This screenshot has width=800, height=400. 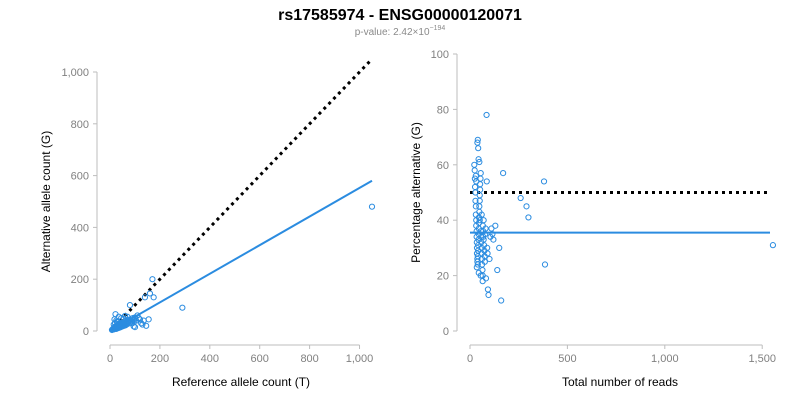 What do you see at coordinates (75, 73) in the screenshot?
I see `y-tick-label: 1,000` at bounding box center [75, 73].